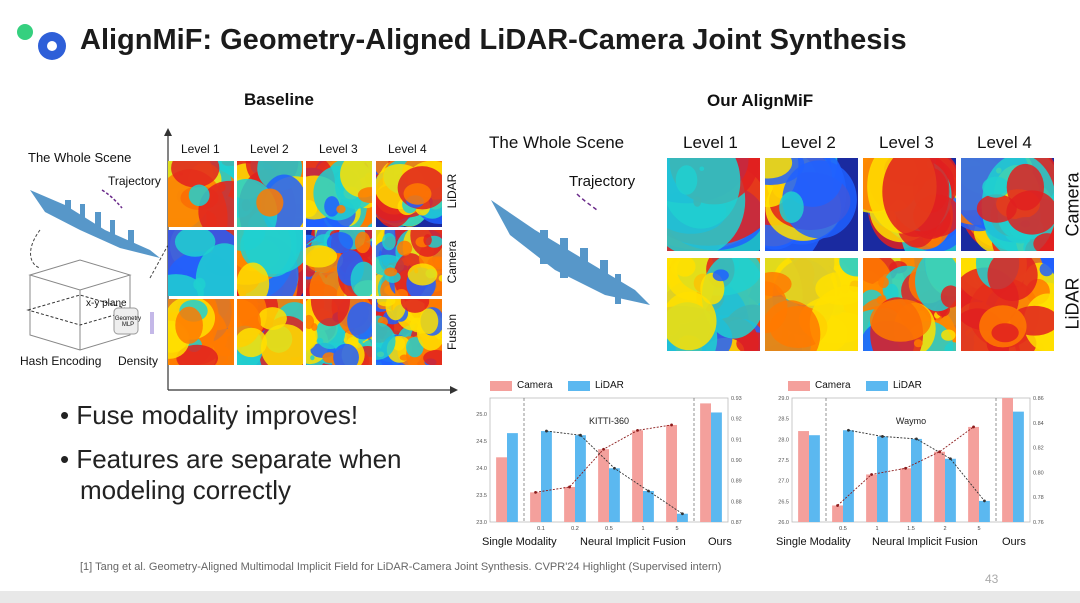 This screenshot has height=603, width=1080. I want to click on chart1-group-fusion: Neural Implicit Fusion, so click(633, 542).